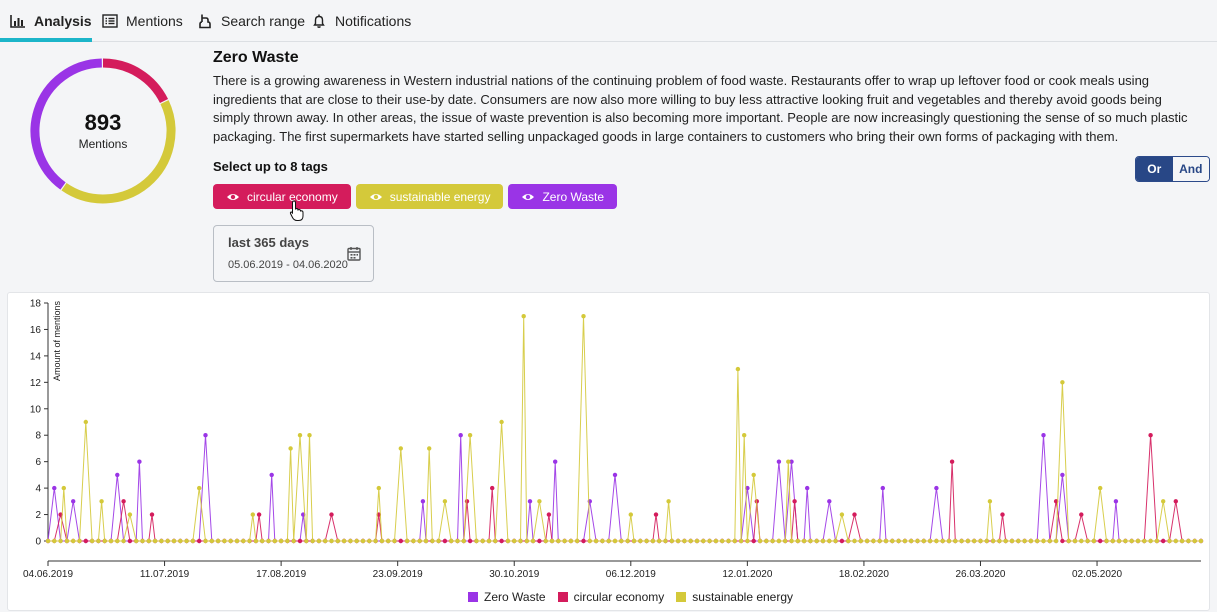 The image size is (1217, 612). Describe the element at coordinates (251, 21) in the screenshot. I see `tab-search-range: Search range` at that location.